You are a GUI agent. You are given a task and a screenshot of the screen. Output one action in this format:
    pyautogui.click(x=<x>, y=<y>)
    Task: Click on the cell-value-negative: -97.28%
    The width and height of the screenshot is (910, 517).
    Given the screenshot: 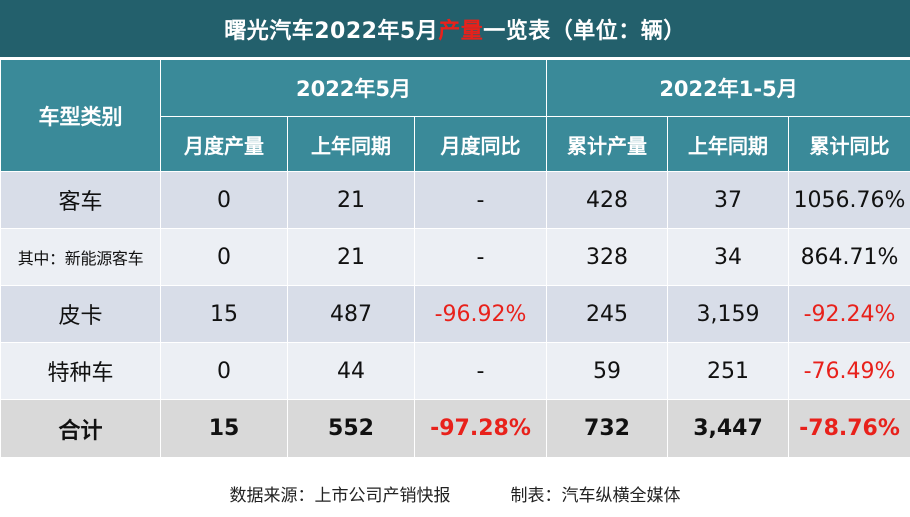 What is the action you would take?
    pyautogui.click(x=480, y=428)
    